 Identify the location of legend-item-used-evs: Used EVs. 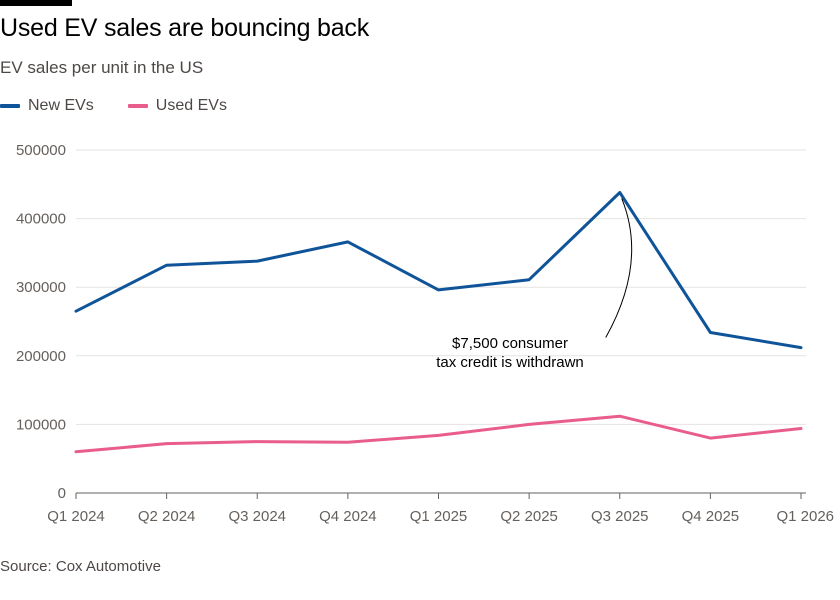
(177, 106).